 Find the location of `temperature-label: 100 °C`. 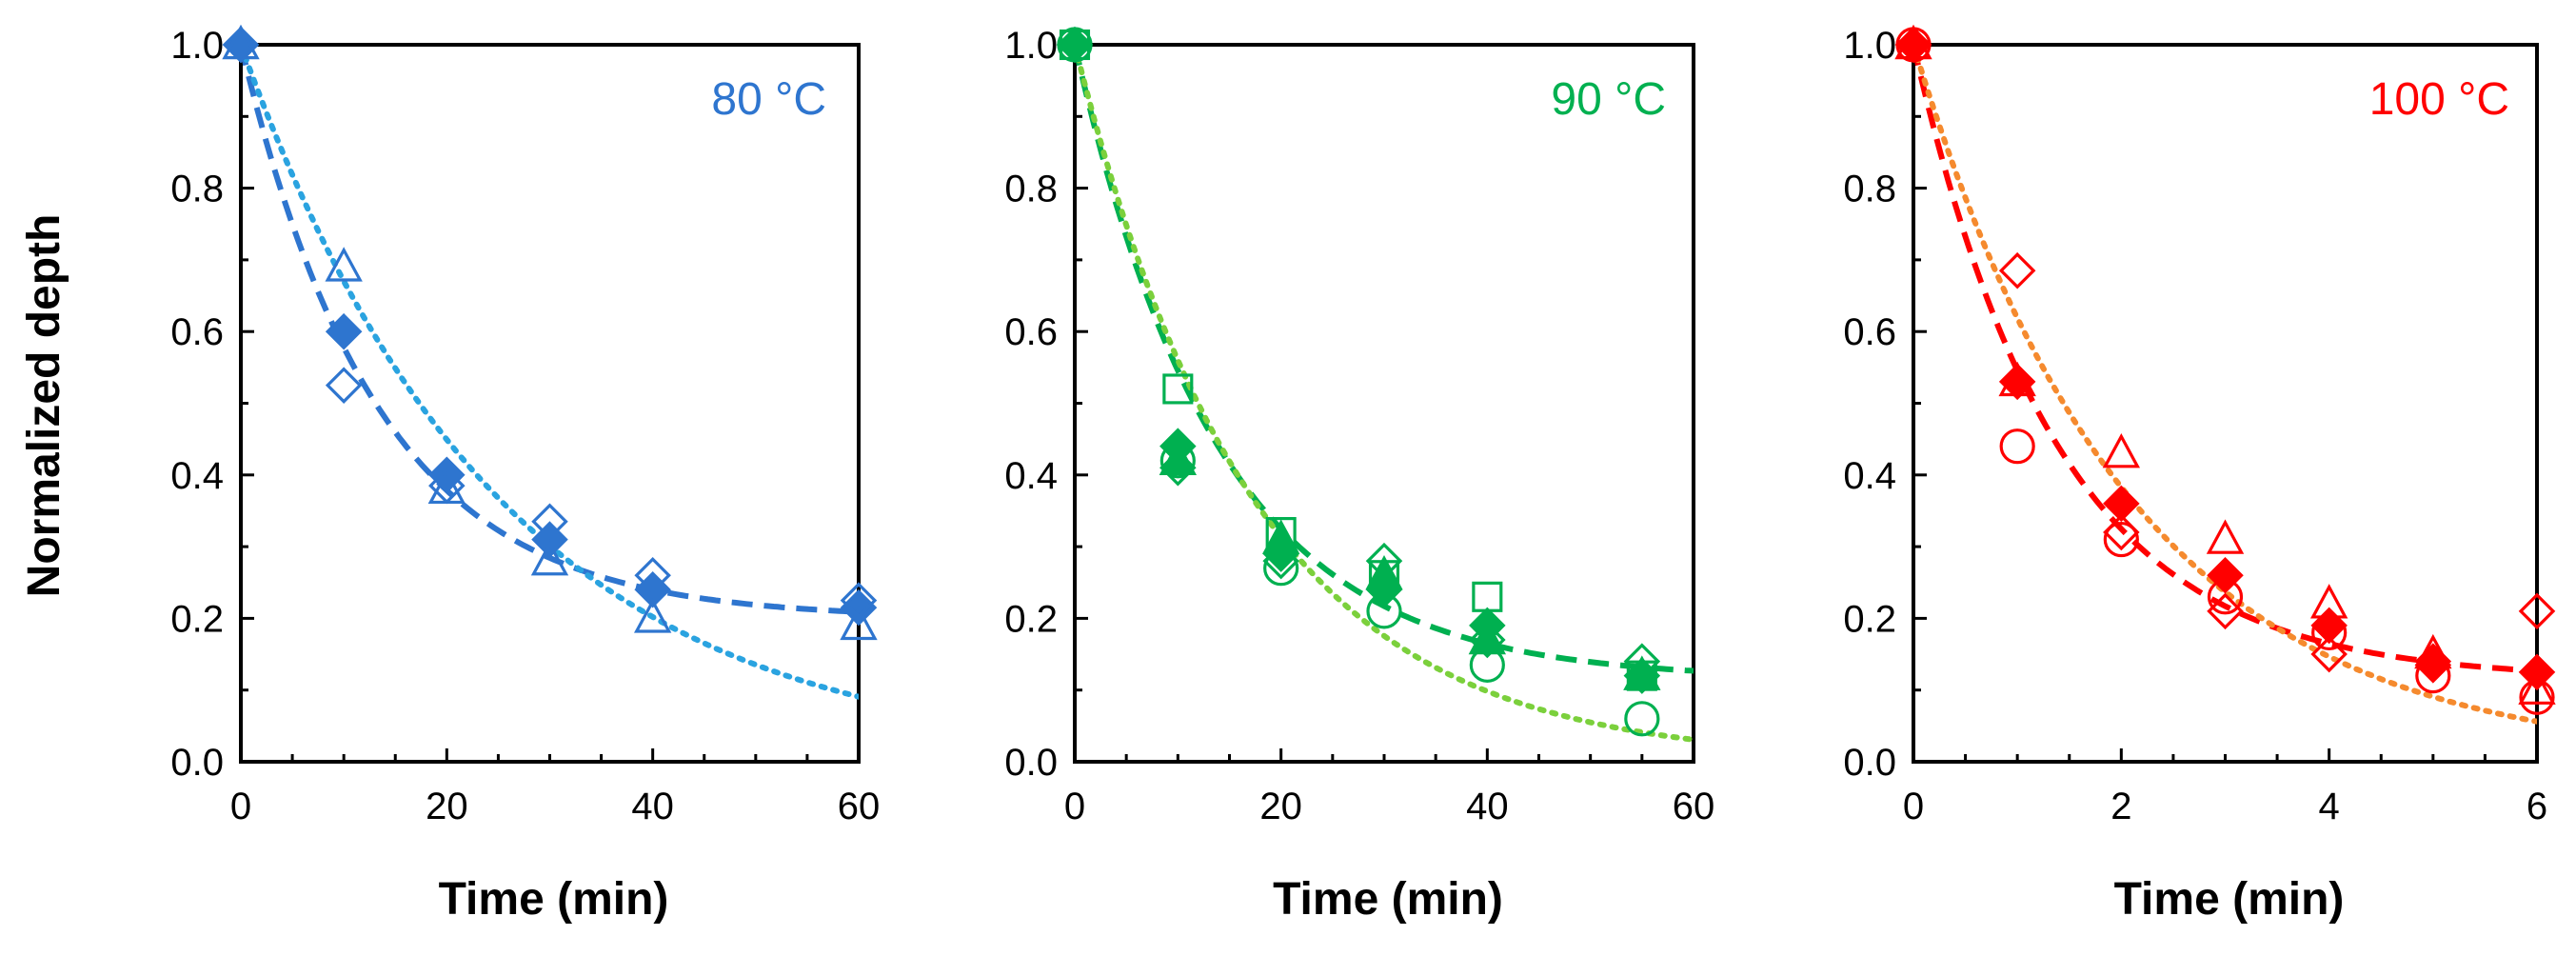

temperature-label: 100 °C is located at coordinates (2439, 99).